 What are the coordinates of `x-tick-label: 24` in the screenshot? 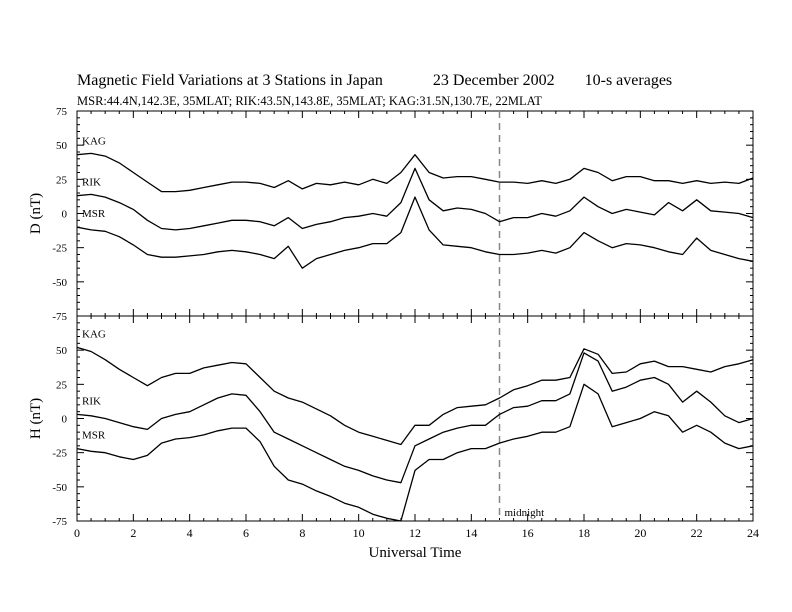 It's located at (753, 533).